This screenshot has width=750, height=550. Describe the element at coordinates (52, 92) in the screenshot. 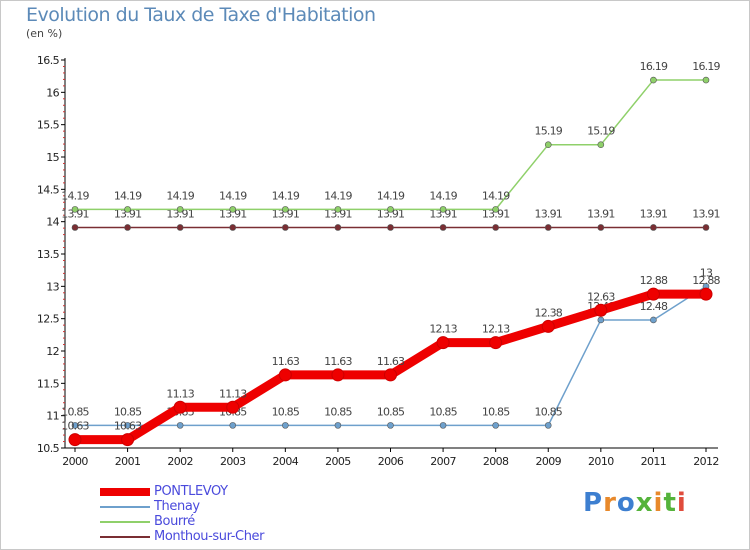

I see `y-tick-label: 16` at that location.